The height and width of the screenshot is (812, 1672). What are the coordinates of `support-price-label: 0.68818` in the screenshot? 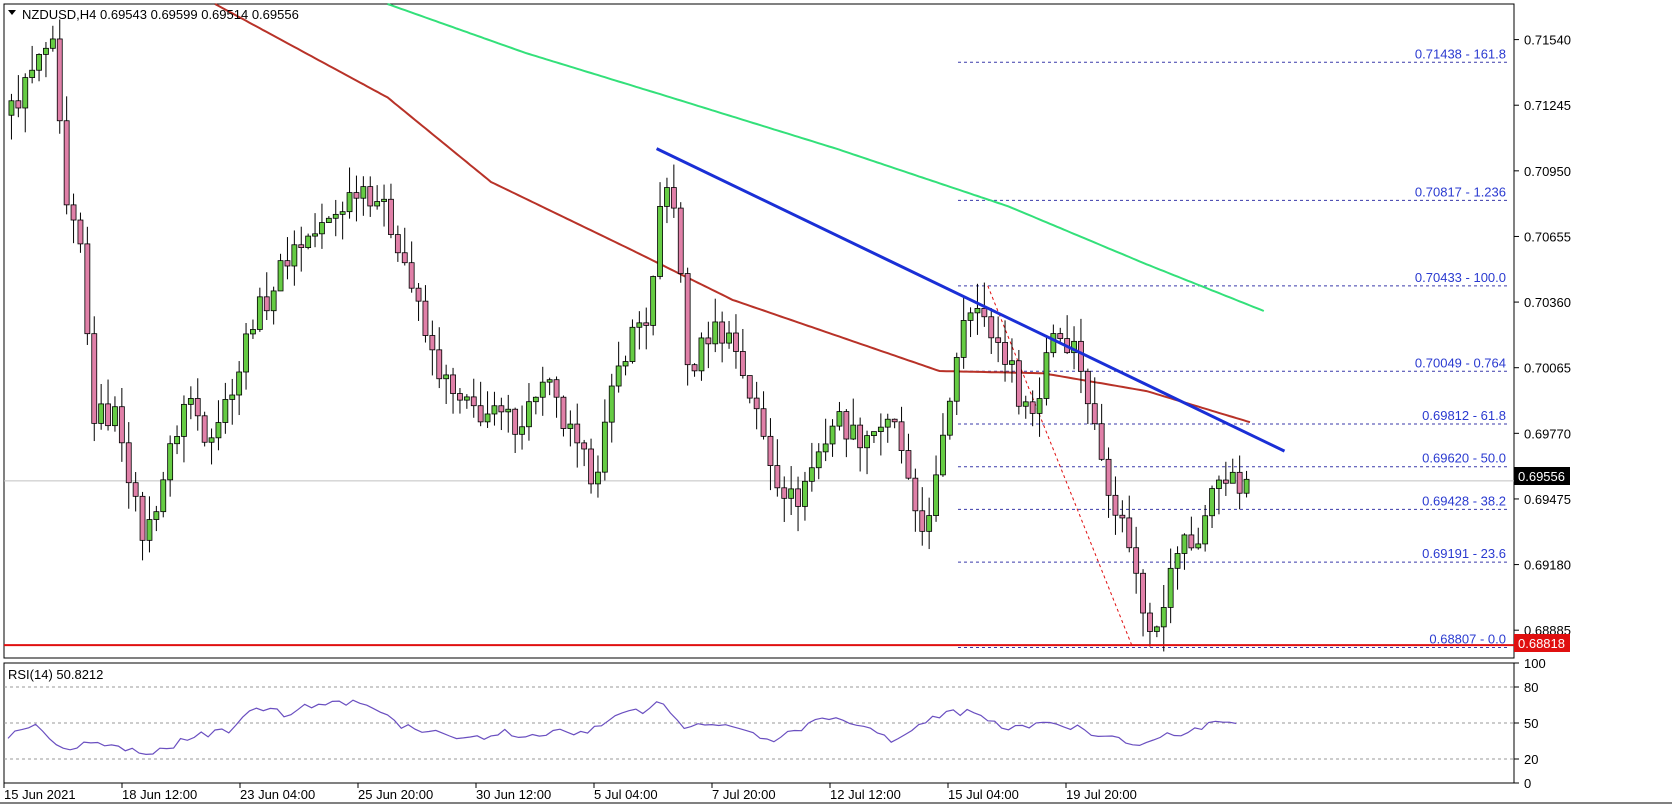 It's located at (1541, 643).